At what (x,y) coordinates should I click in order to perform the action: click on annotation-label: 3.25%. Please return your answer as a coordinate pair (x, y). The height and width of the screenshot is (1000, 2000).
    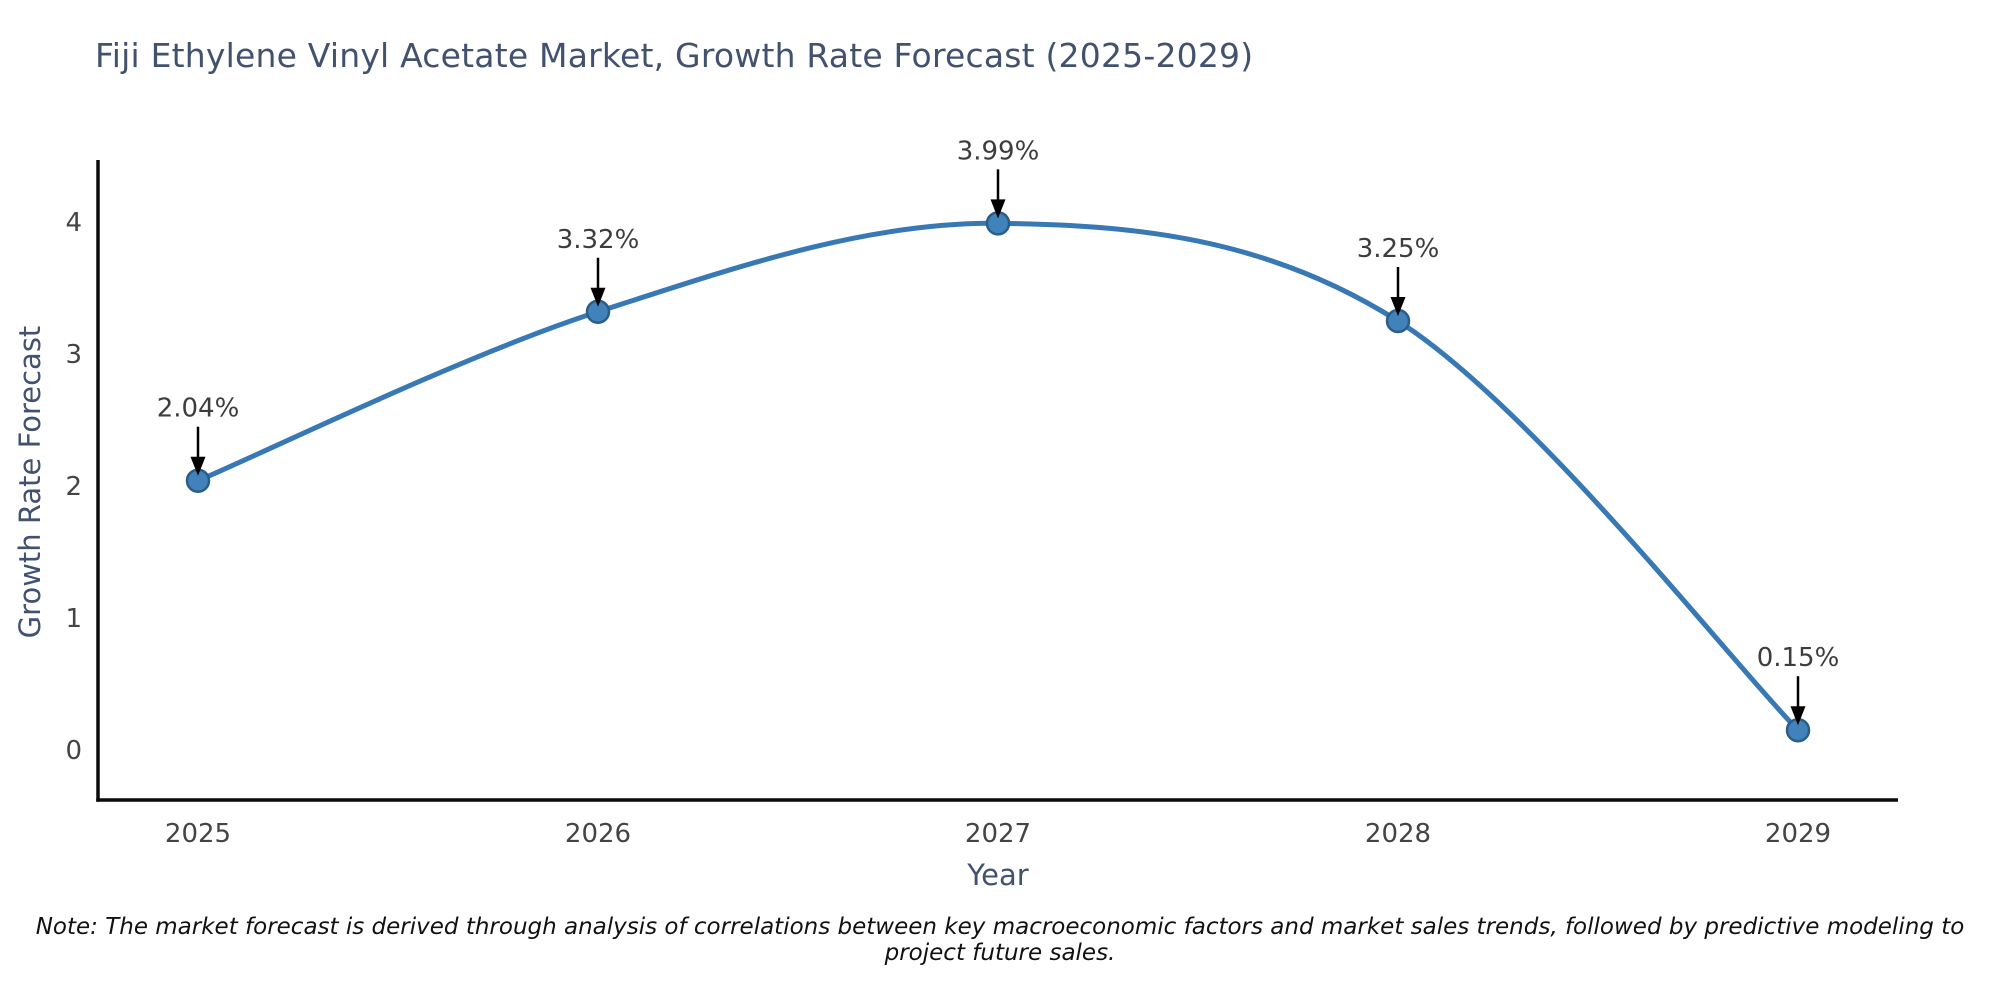
    Looking at the image, I should click on (1398, 249).